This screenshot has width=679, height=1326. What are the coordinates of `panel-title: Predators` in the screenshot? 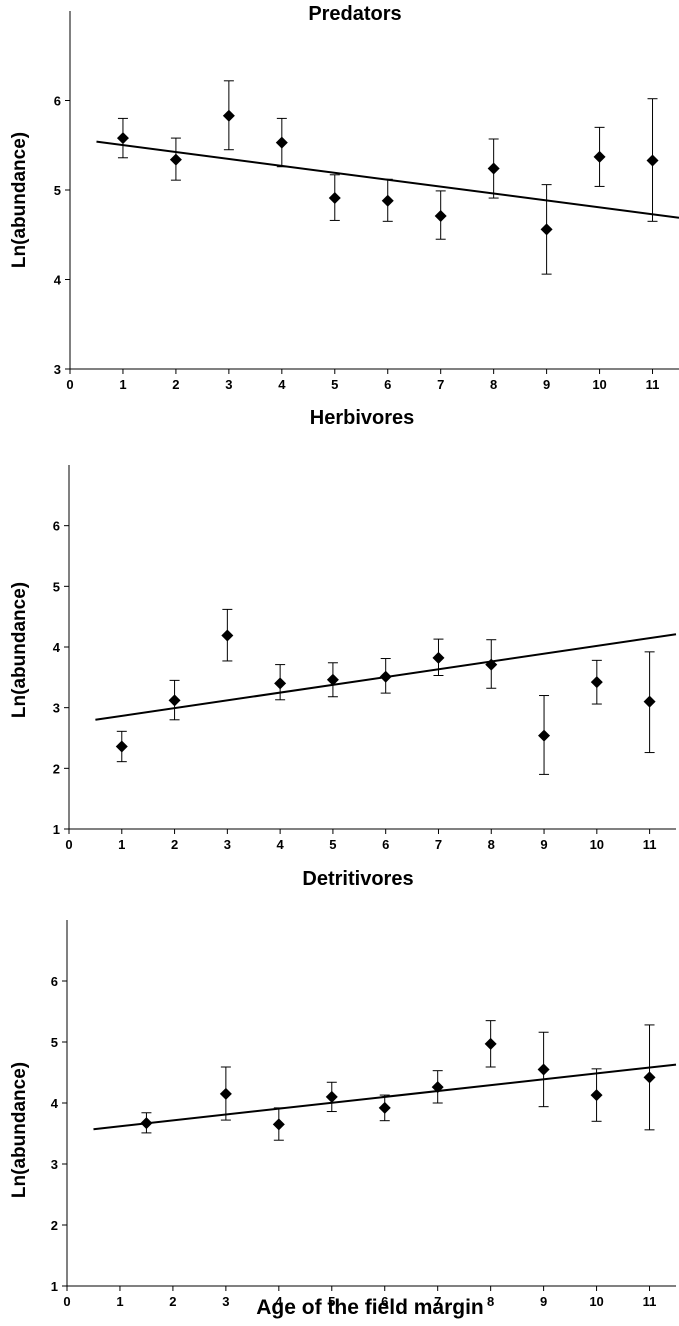 It's located at (354, 14).